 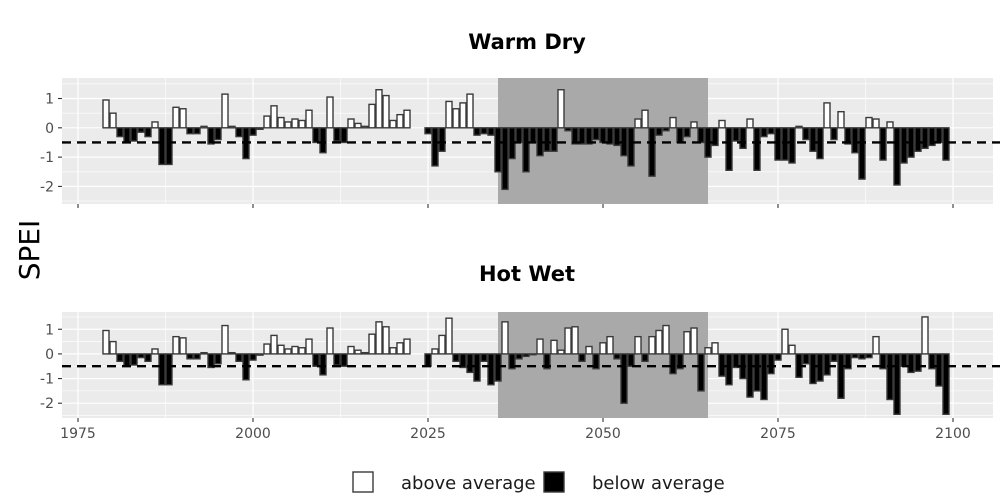 What do you see at coordinates (47, 158) in the screenshot?
I see `y-tick-label: -1` at bounding box center [47, 158].